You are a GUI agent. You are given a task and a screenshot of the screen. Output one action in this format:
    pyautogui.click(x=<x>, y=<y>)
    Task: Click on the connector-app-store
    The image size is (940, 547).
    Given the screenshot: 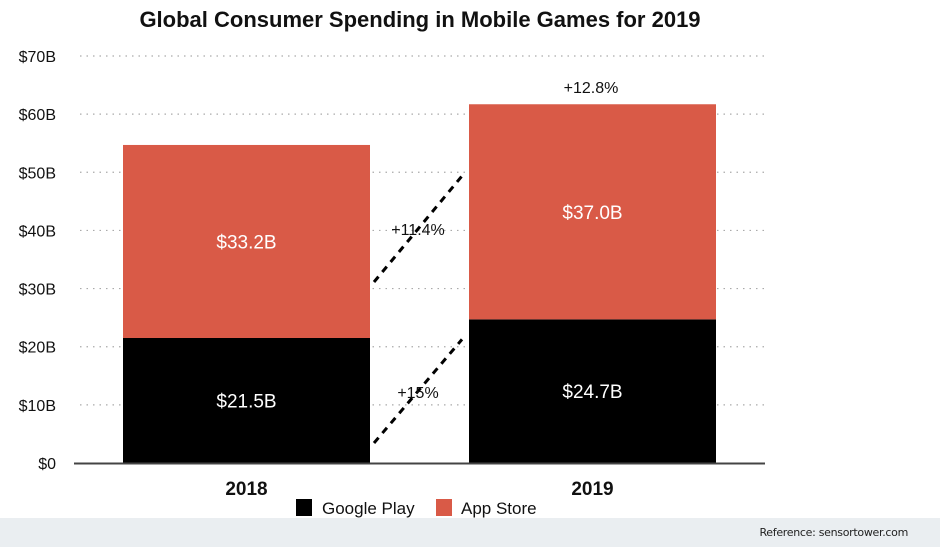 What is the action you would take?
    pyautogui.click(x=418, y=229)
    